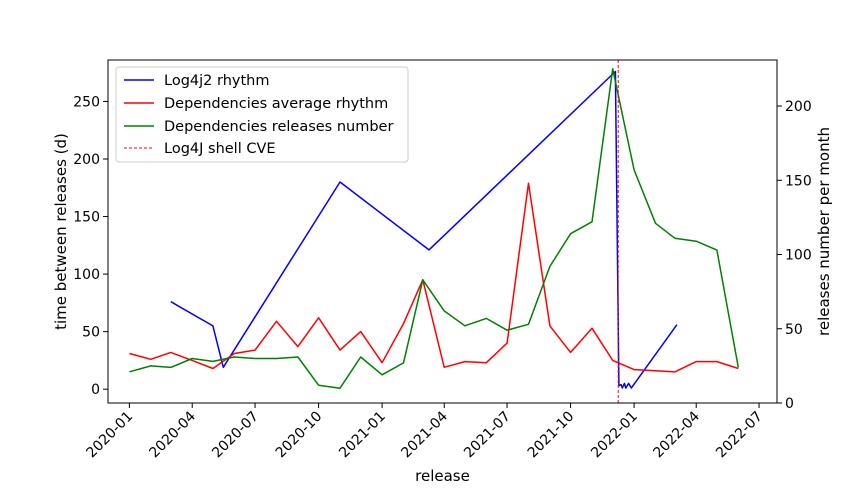  Describe the element at coordinates (216, 81) in the screenshot. I see `legend-label-log4j2: Log4j2 rhythm` at that location.